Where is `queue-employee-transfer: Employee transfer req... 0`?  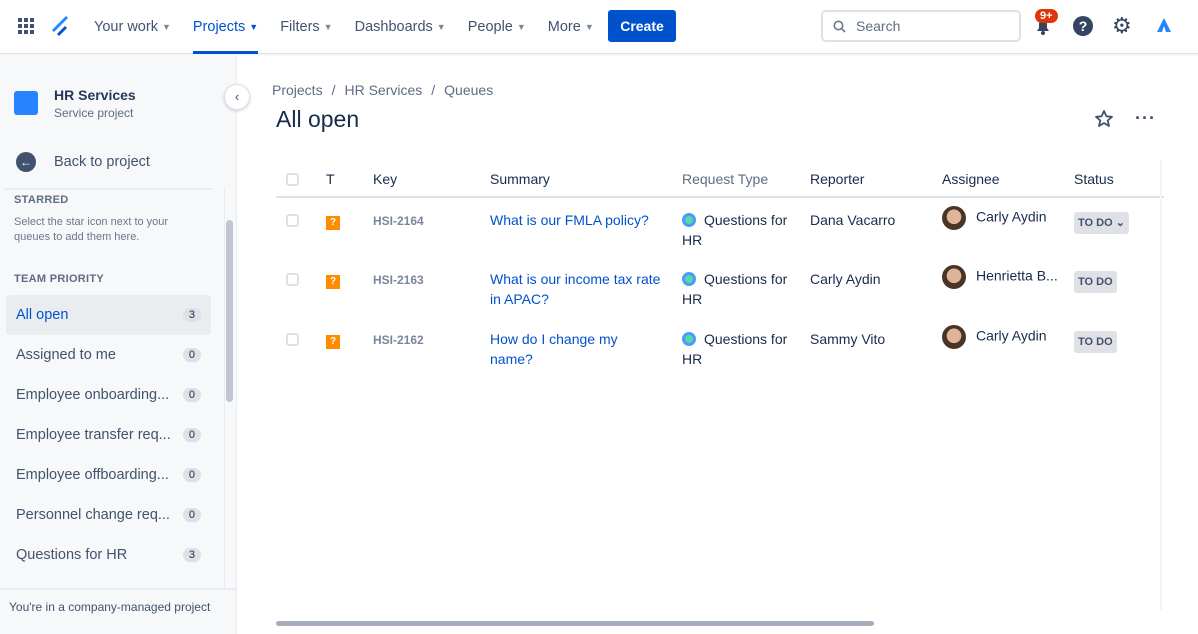
queue-employee-transfer: Employee transfer req... 0 is located at coordinates (108, 435).